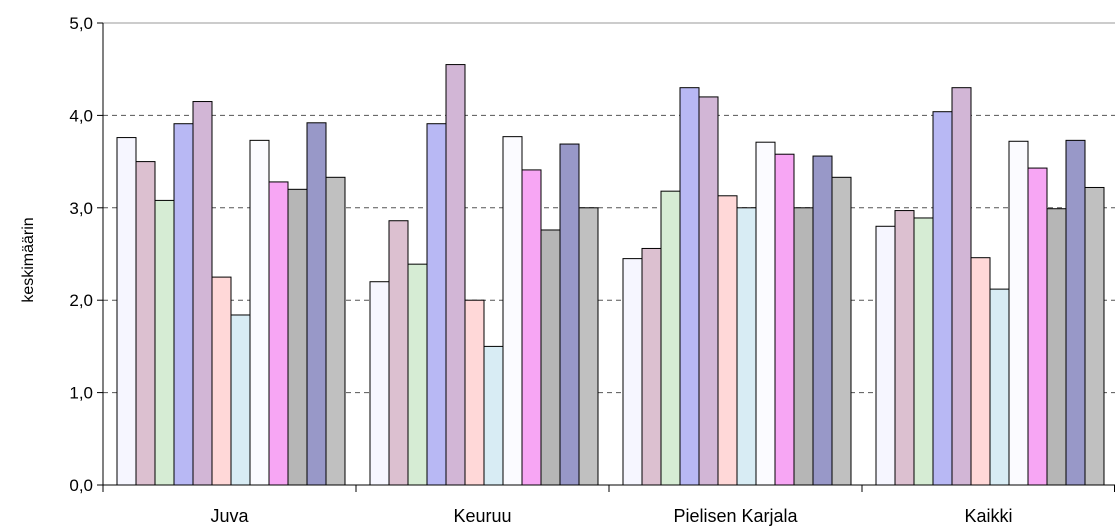 This screenshot has width=1115, height=532. Describe the element at coordinates (28, 259) in the screenshot. I see `y-axis-title: keskimäärin` at that location.